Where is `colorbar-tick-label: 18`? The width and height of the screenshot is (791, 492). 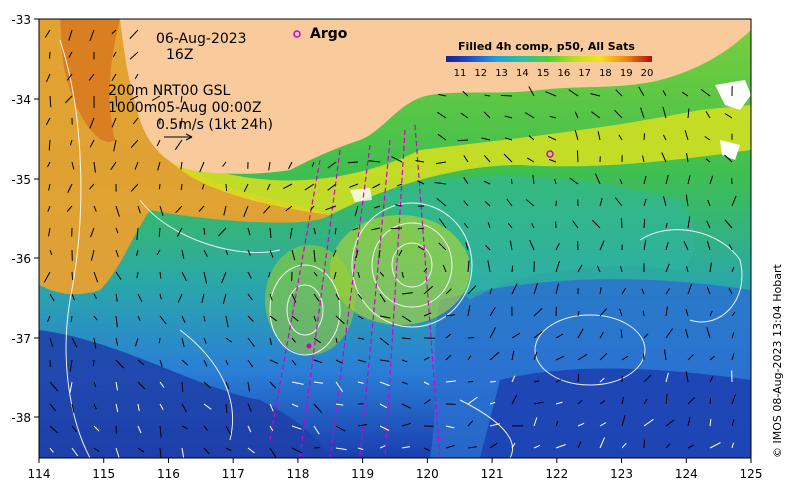 colorbar-tick-label: 18 is located at coordinates (605, 73).